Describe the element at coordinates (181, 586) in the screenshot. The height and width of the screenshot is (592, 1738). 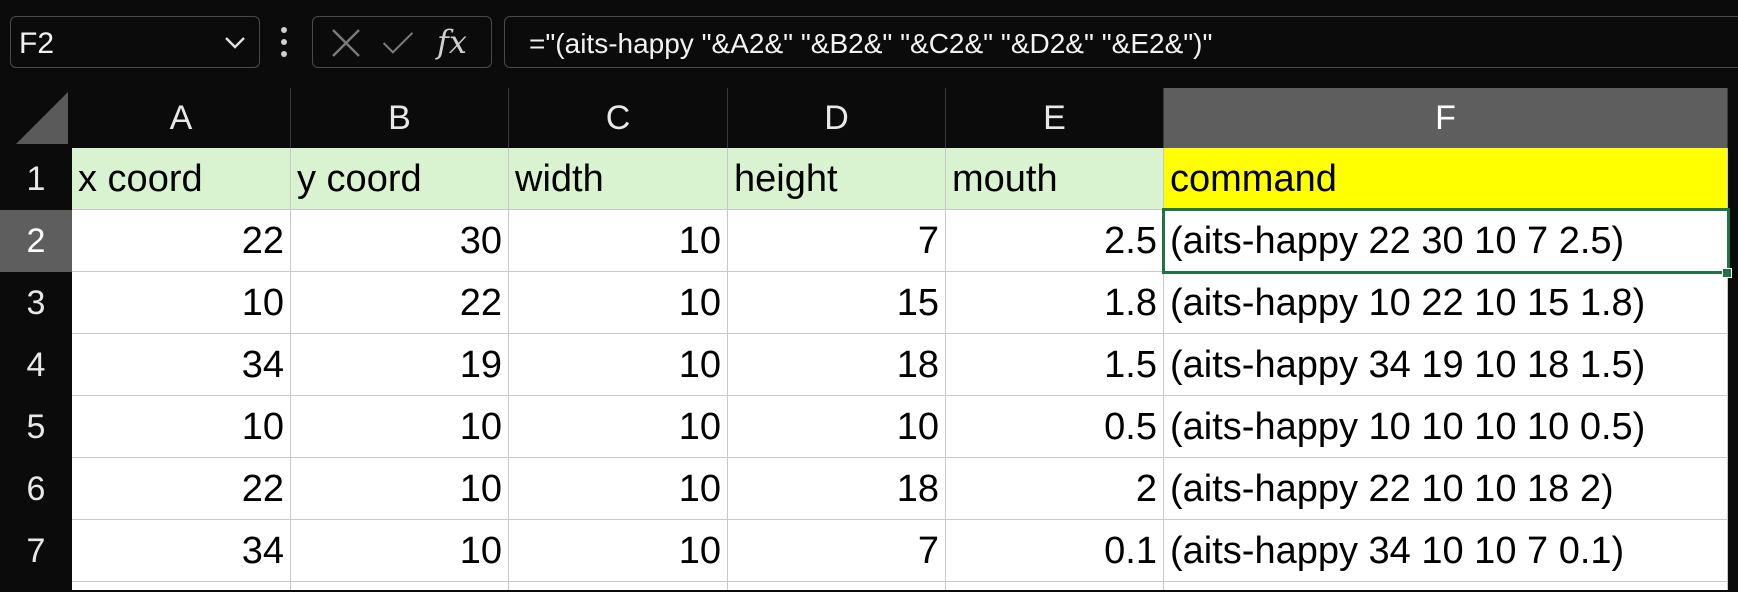
I see `cell-row8-a` at that location.